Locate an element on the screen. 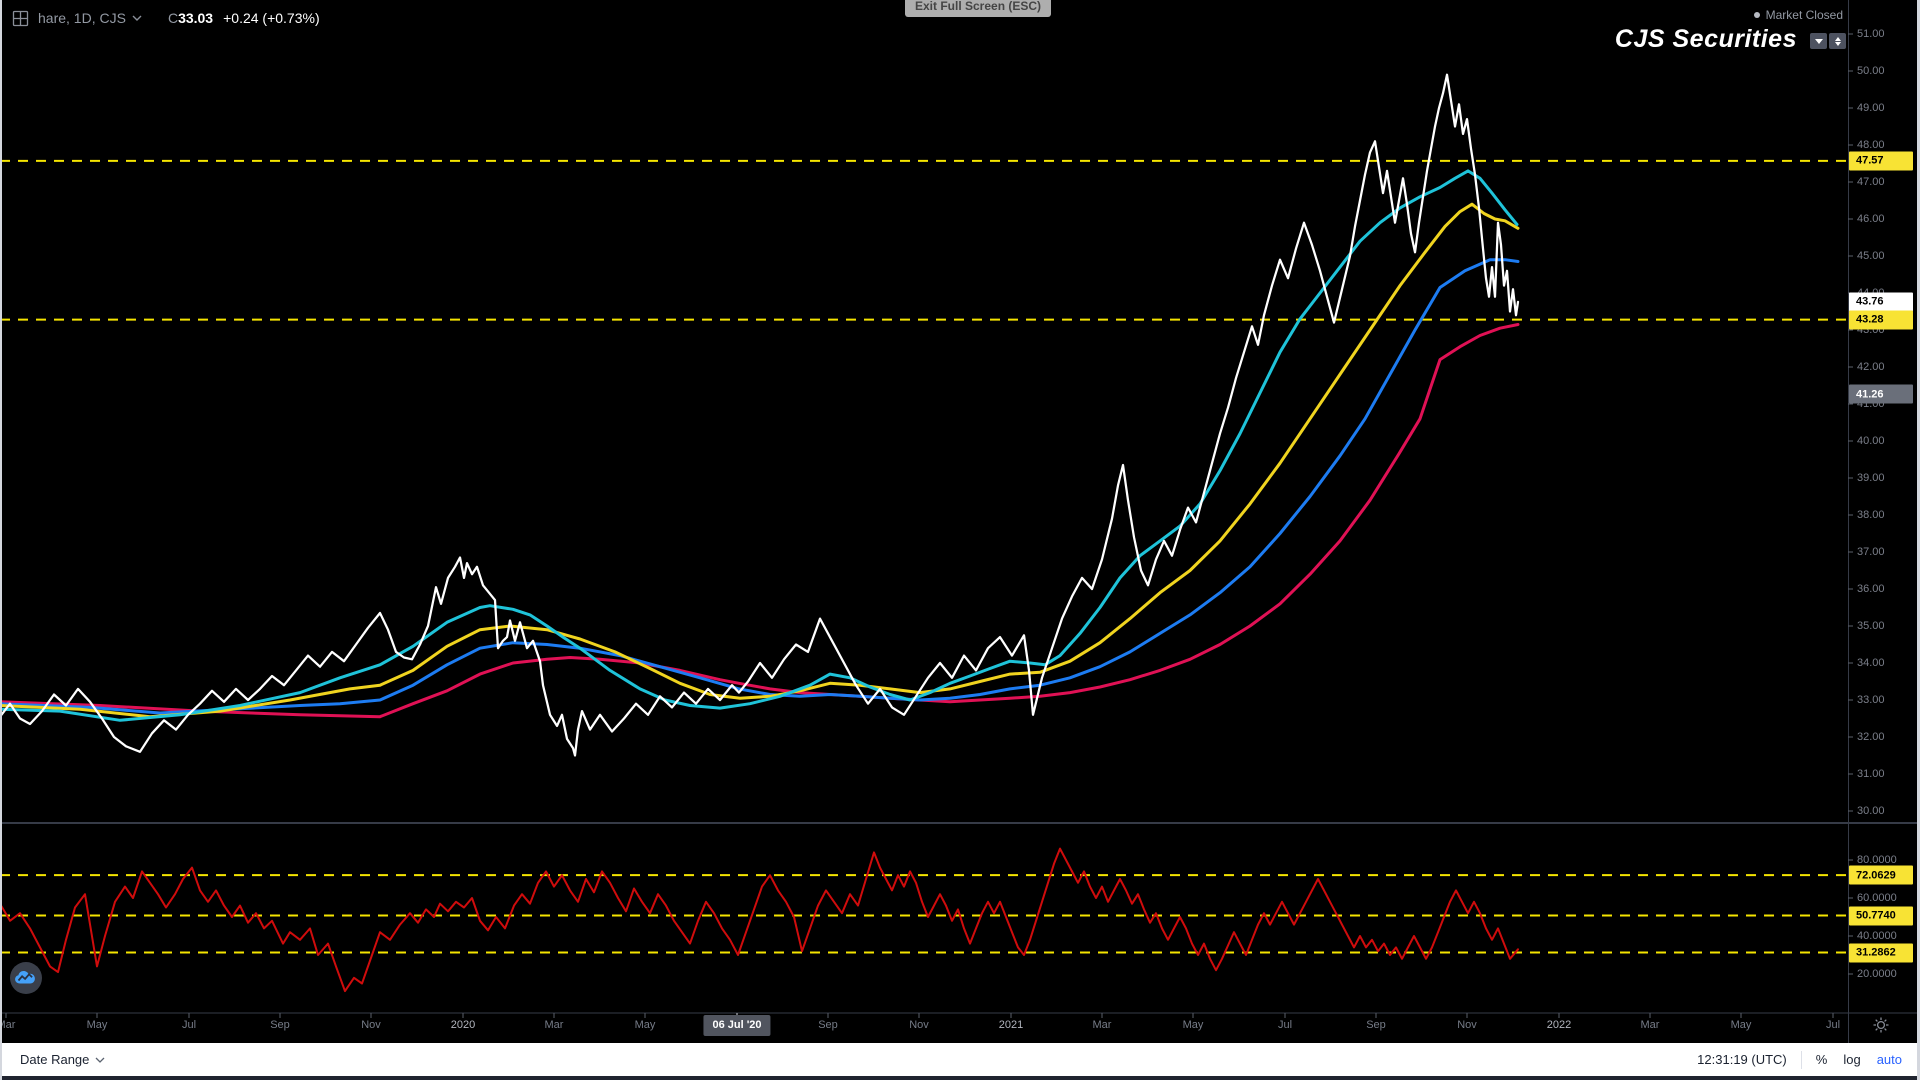 This screenshot has height=1080, width=1920. price-tick-label: 39.00 is located at coordinates (1871, 478).